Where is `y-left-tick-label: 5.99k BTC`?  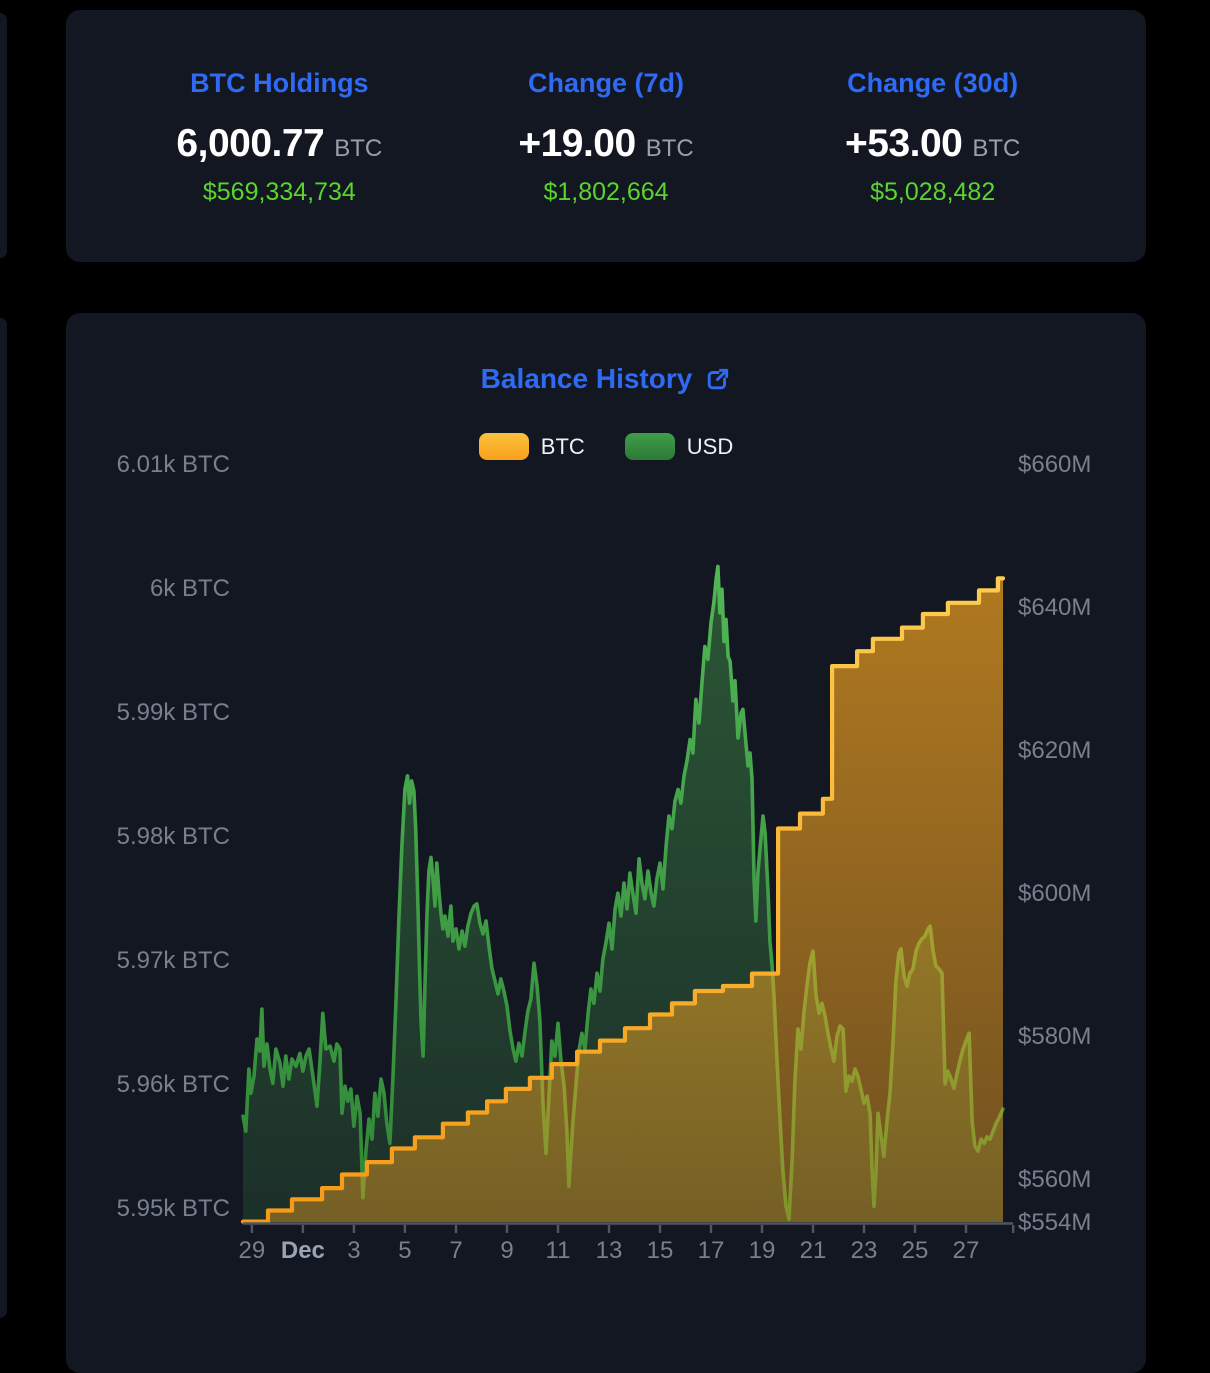
y-left-tick-label: 5.99k BTC is located at coordinates (173, 712).